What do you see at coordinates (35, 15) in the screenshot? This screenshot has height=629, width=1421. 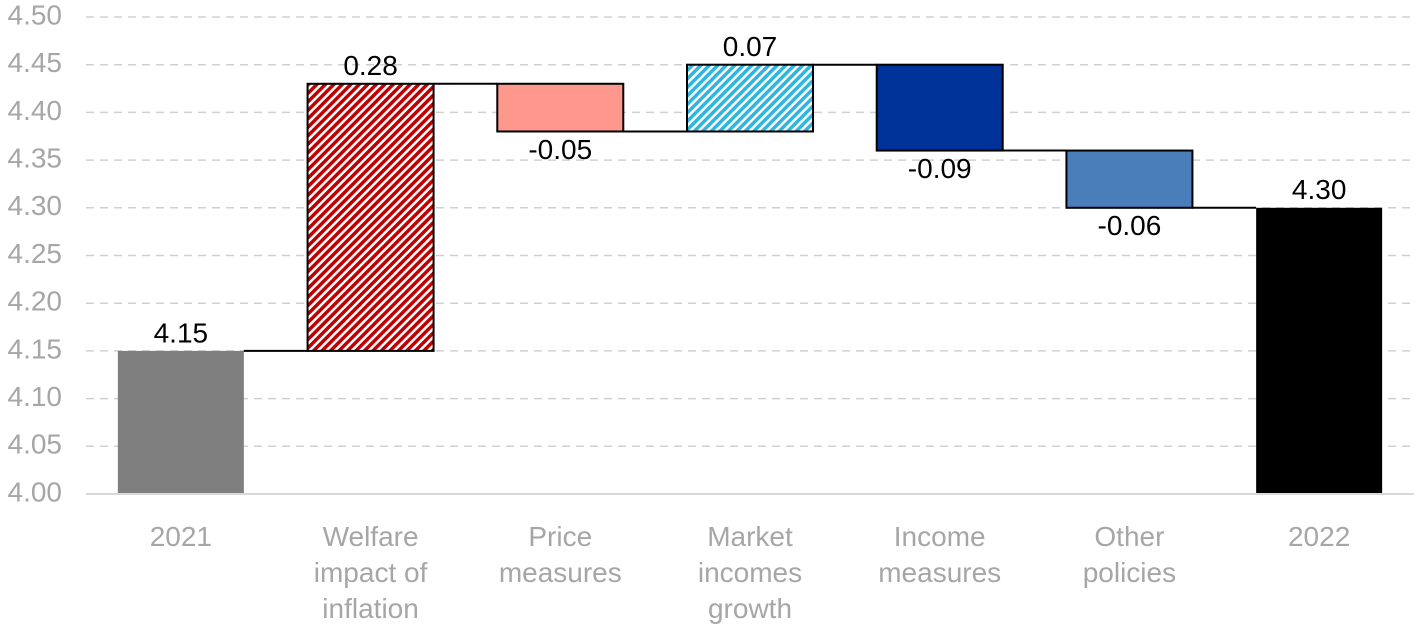 I see `y-tick-label: 4.50` at bounding box center [35, 15].